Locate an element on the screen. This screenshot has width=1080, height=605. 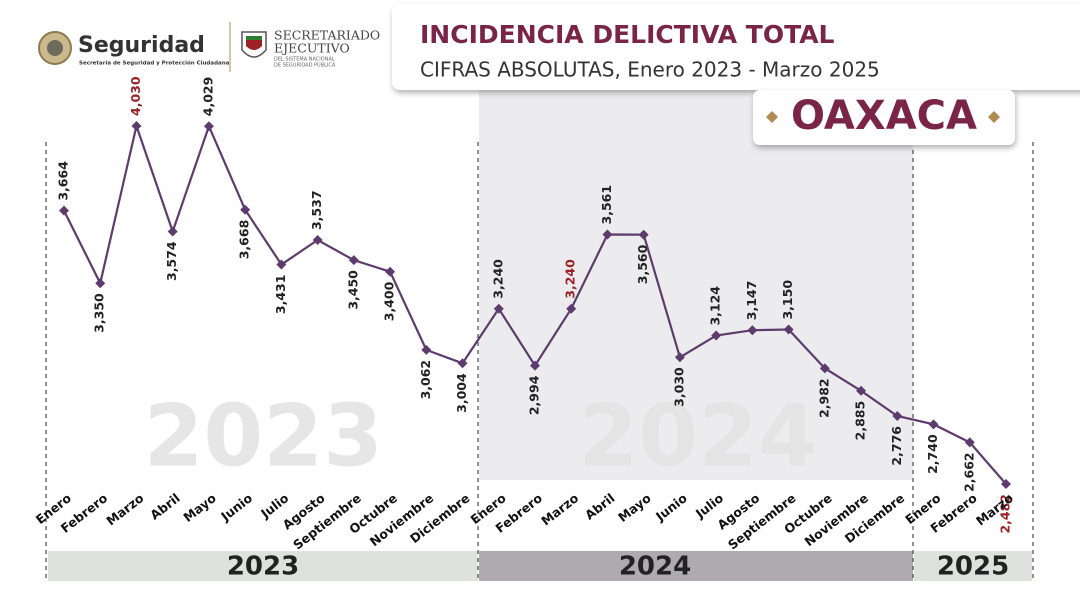
value-label: 3,561 is located at coordinates (606, 205).